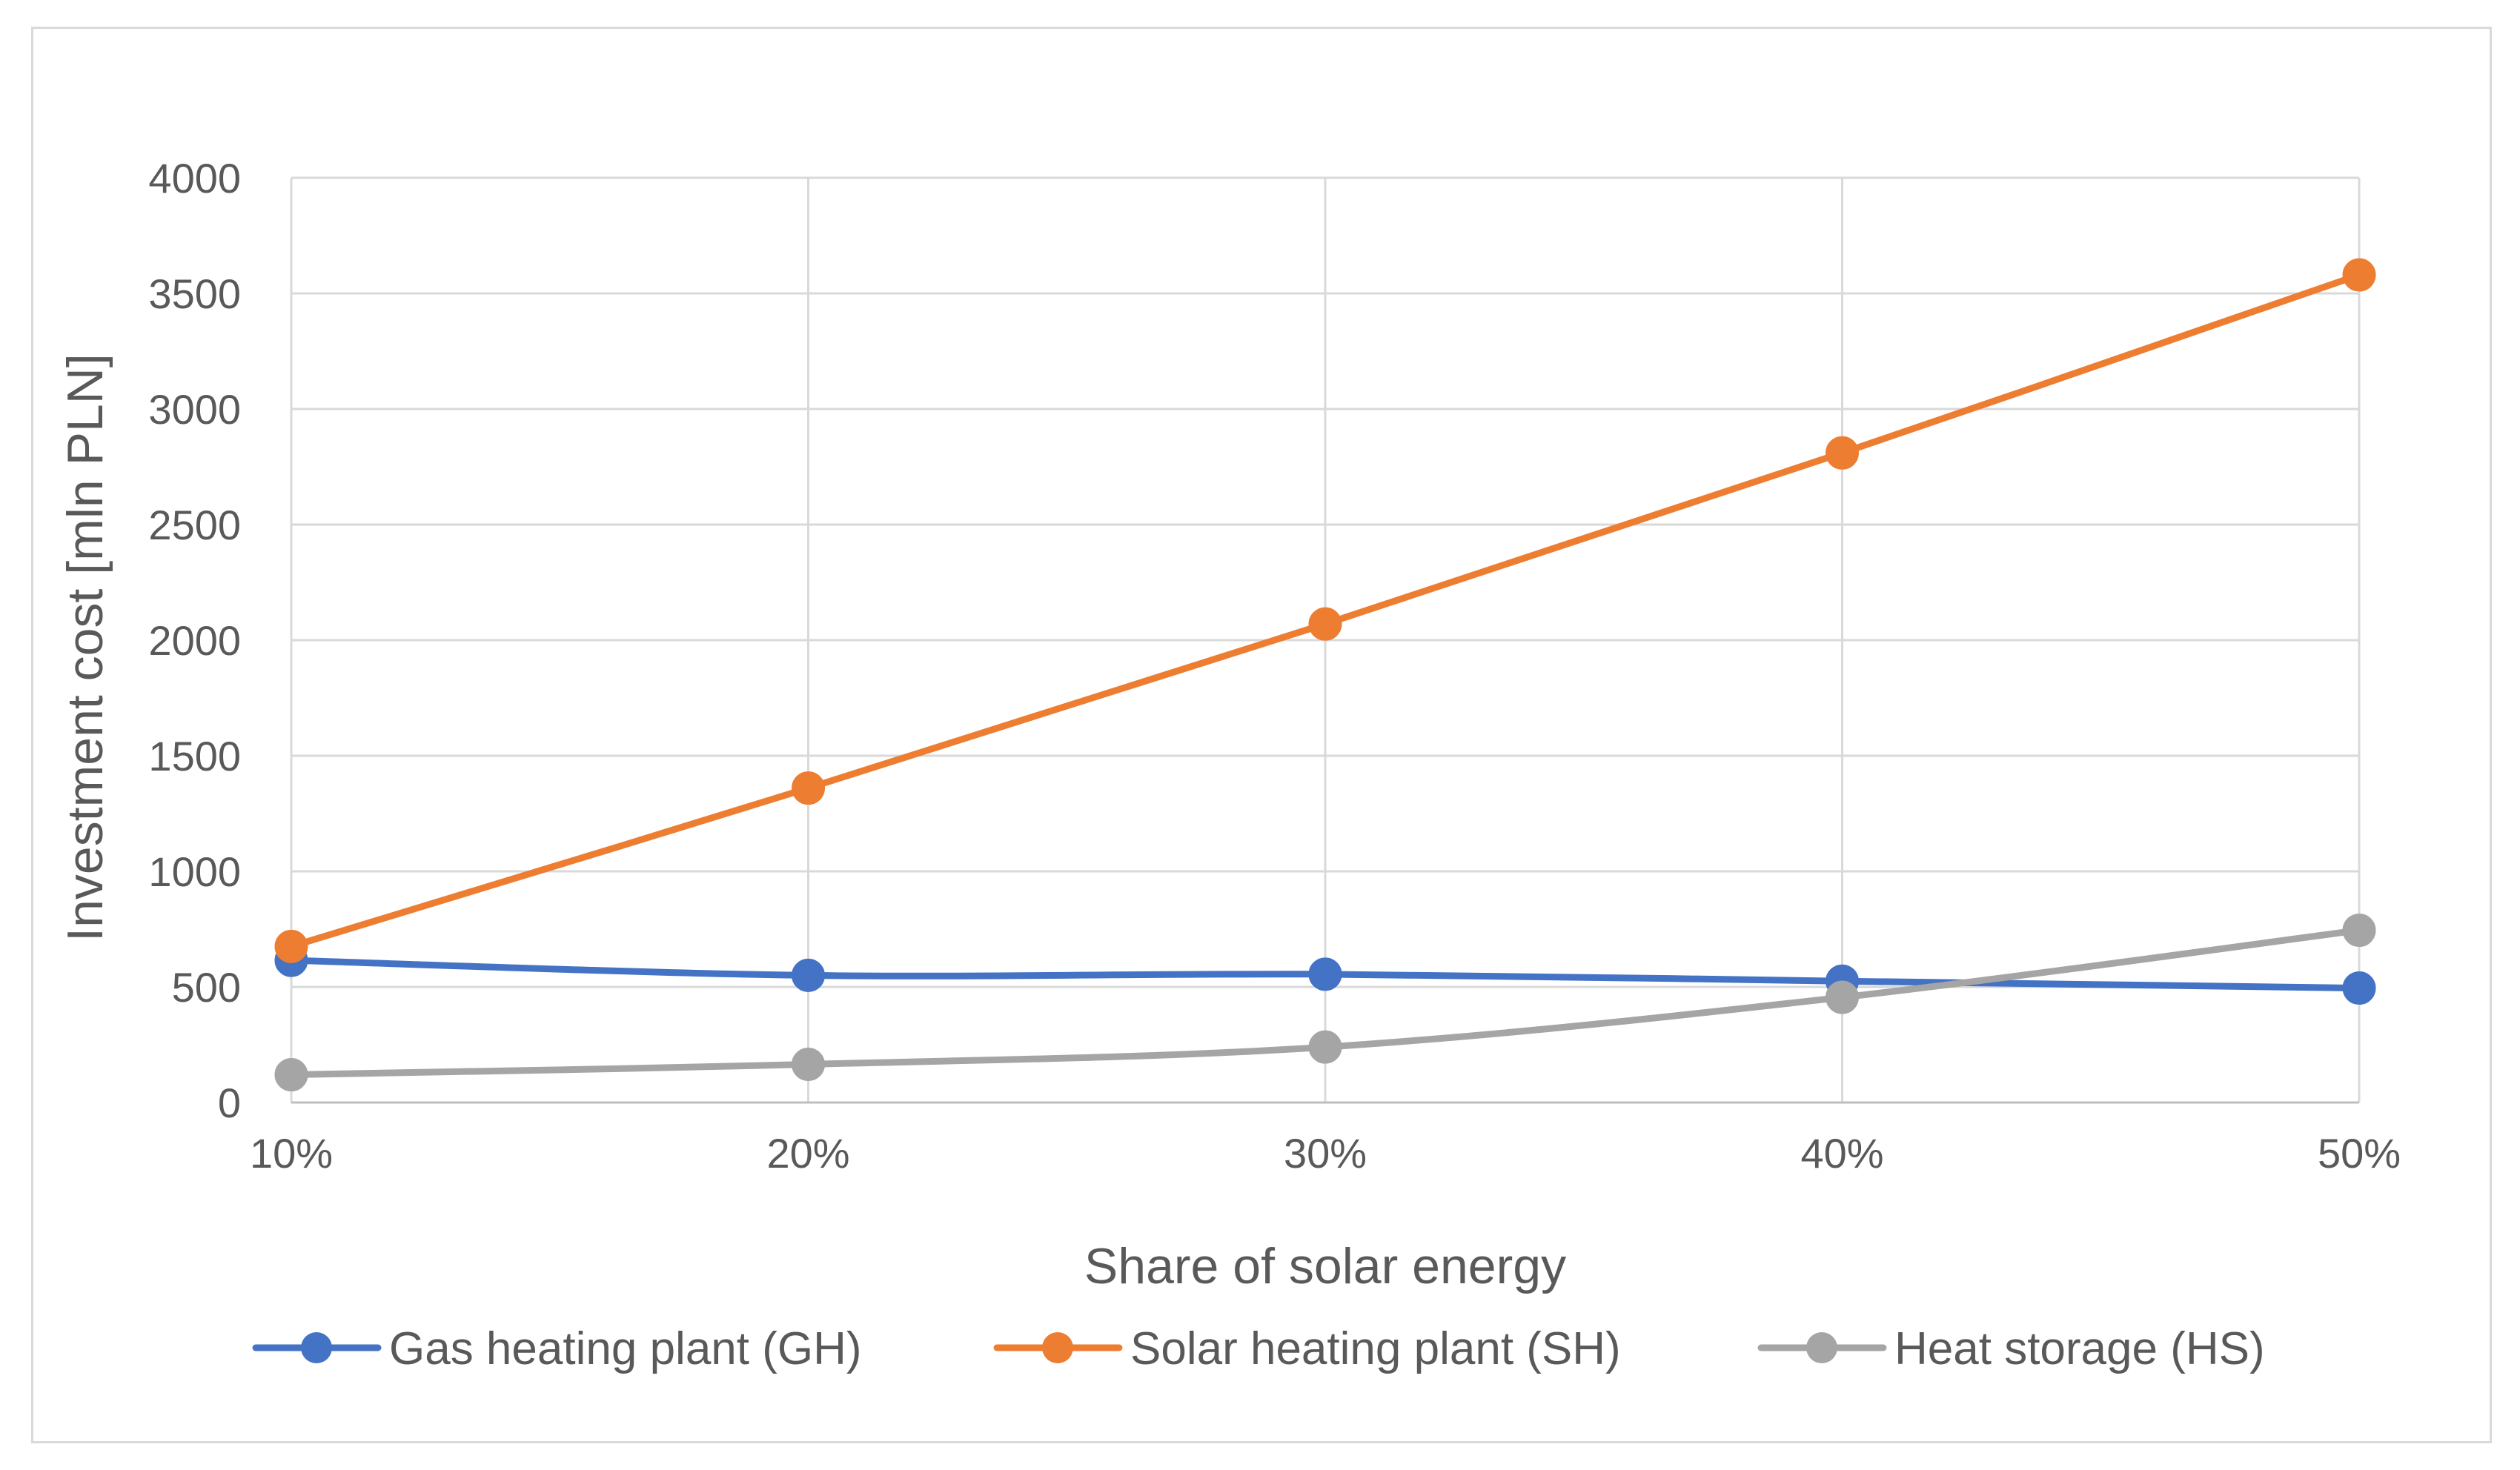 This screenshot has height=1470, width=2520. I want to click on legend-item-1: Gas heating plant (GH), so click(557, 1348).